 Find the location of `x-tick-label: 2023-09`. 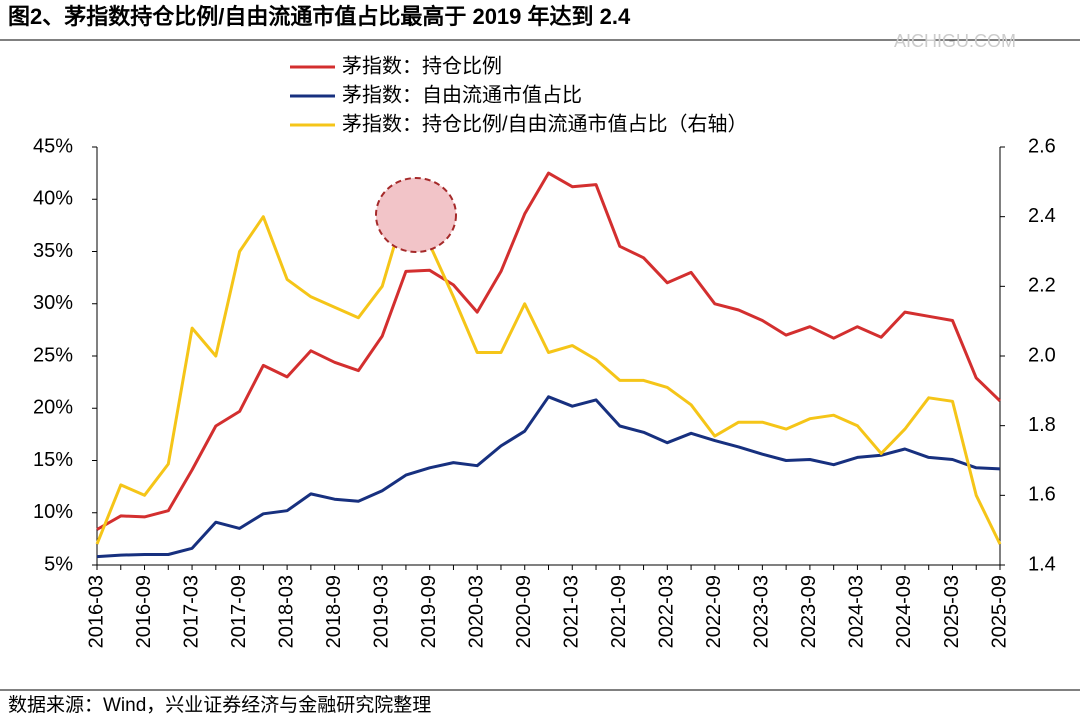

x-tick-label: 2023-09 is located at coordinates (809, 611).